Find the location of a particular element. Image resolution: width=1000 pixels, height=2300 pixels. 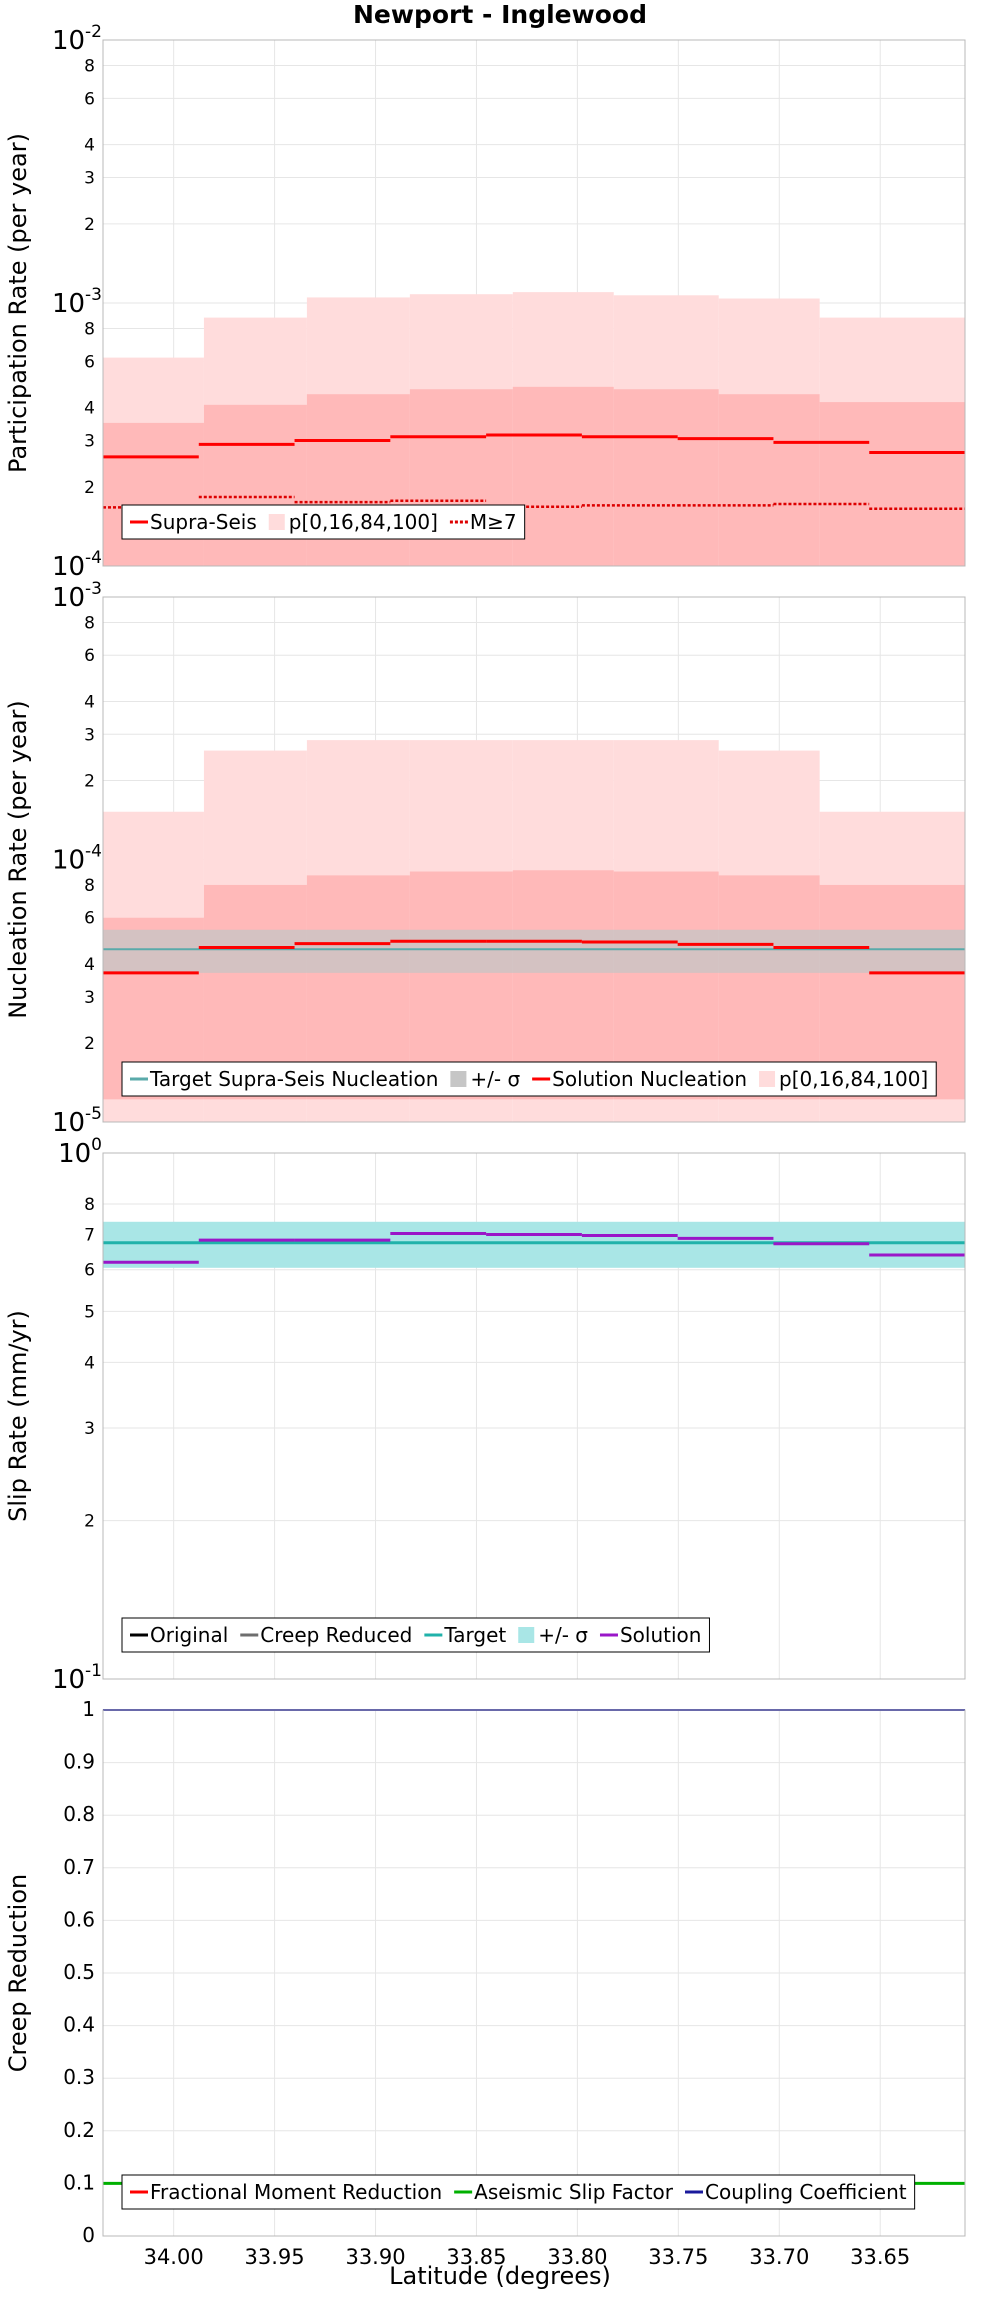

nucleation-sigma-band is located at coordinates (534, 951).